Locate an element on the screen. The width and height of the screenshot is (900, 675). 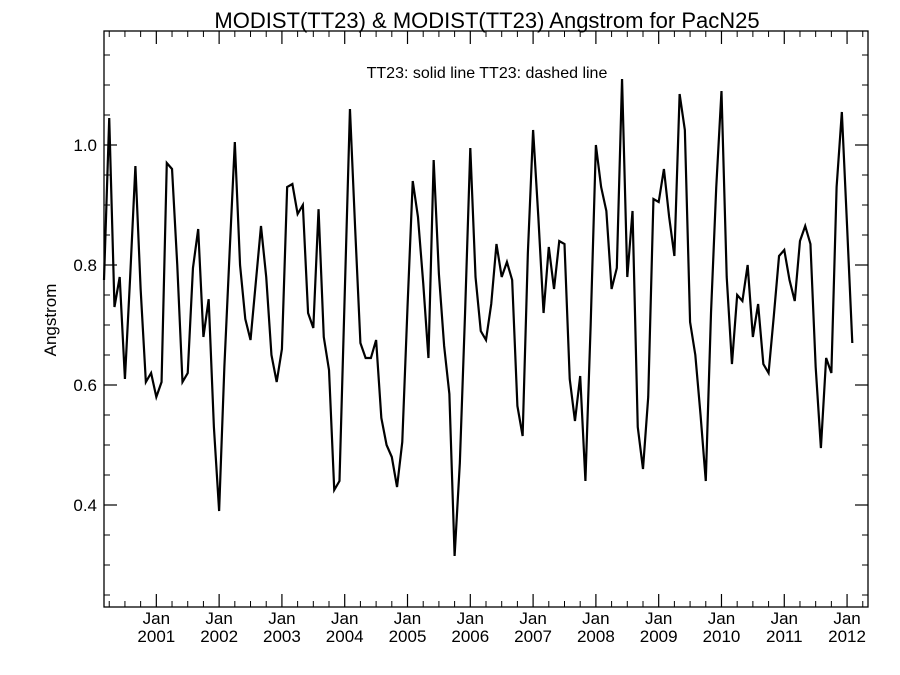
y-tick-label: 0.6 is located at coordinates (85, 385).